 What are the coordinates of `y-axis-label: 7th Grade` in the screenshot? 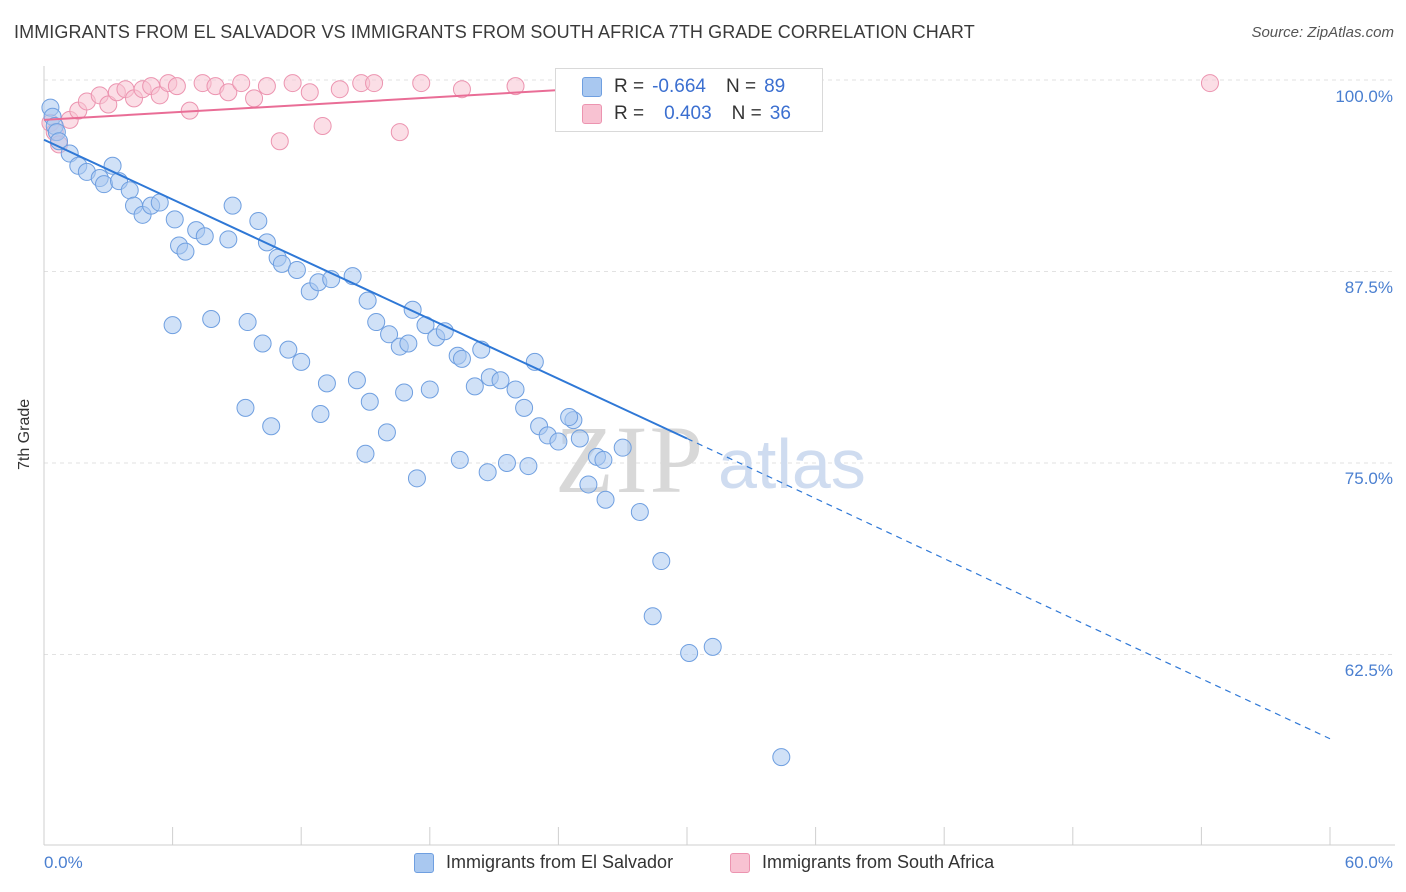 It's located at (24, 434).